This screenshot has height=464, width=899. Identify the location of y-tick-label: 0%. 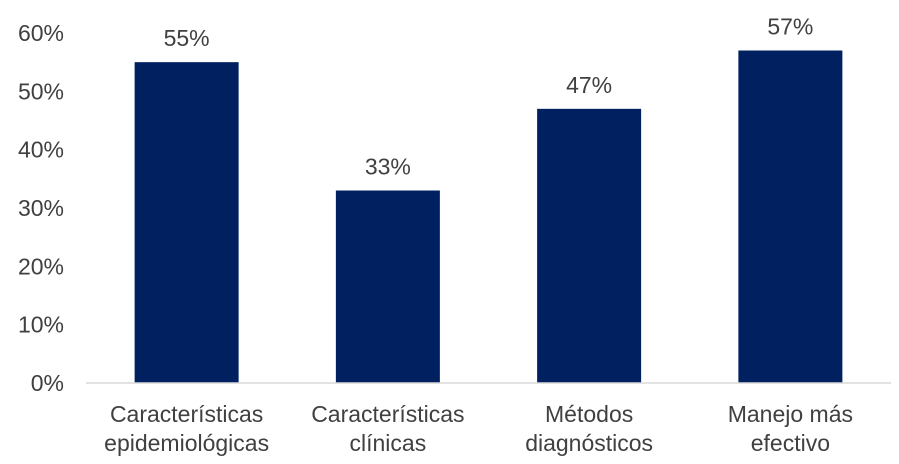
(47, 383).